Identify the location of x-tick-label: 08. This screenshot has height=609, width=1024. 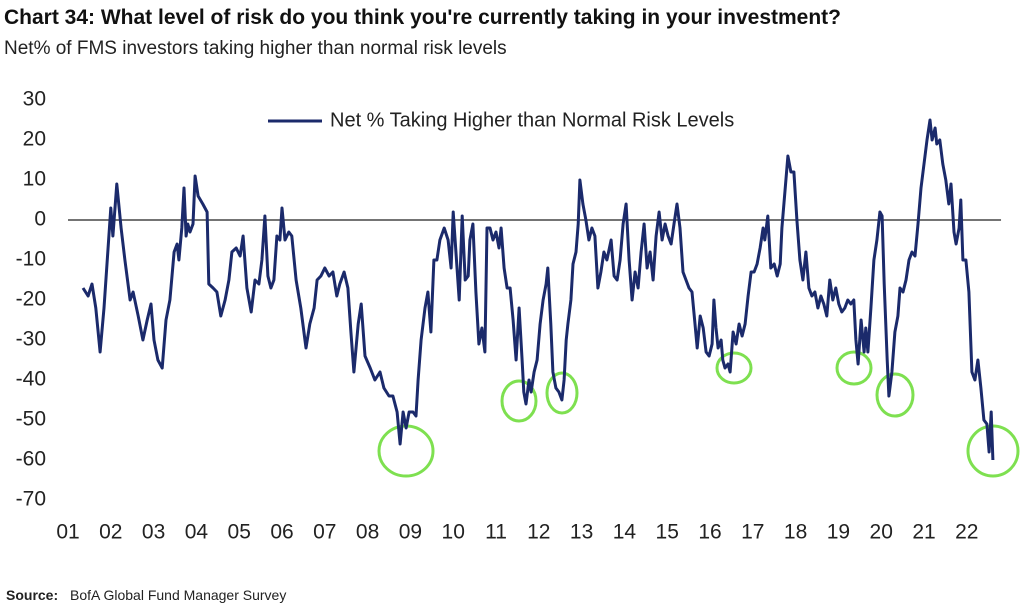
(367, 532).